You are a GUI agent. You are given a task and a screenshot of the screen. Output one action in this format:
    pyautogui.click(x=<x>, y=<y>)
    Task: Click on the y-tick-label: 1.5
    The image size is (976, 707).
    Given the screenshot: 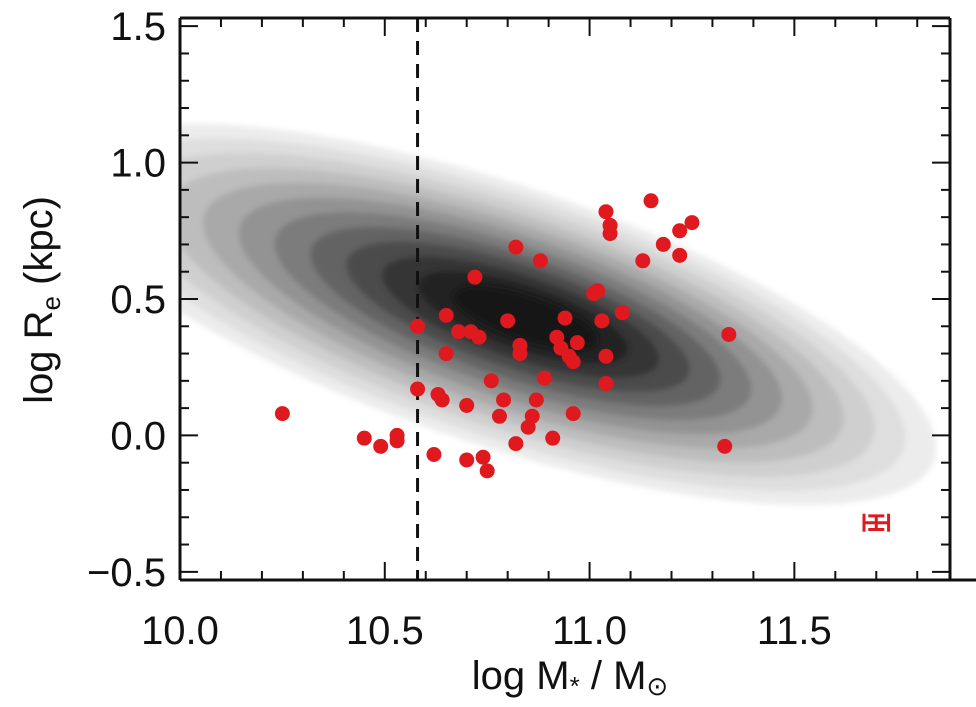 What is the action you would take?
    pyautogui.click(x=138, y=27)
    